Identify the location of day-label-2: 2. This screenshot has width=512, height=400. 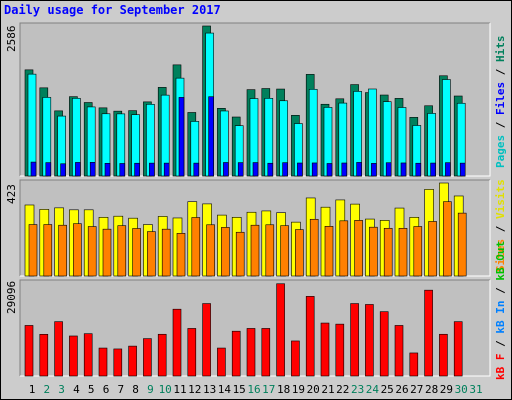
(46, 389).